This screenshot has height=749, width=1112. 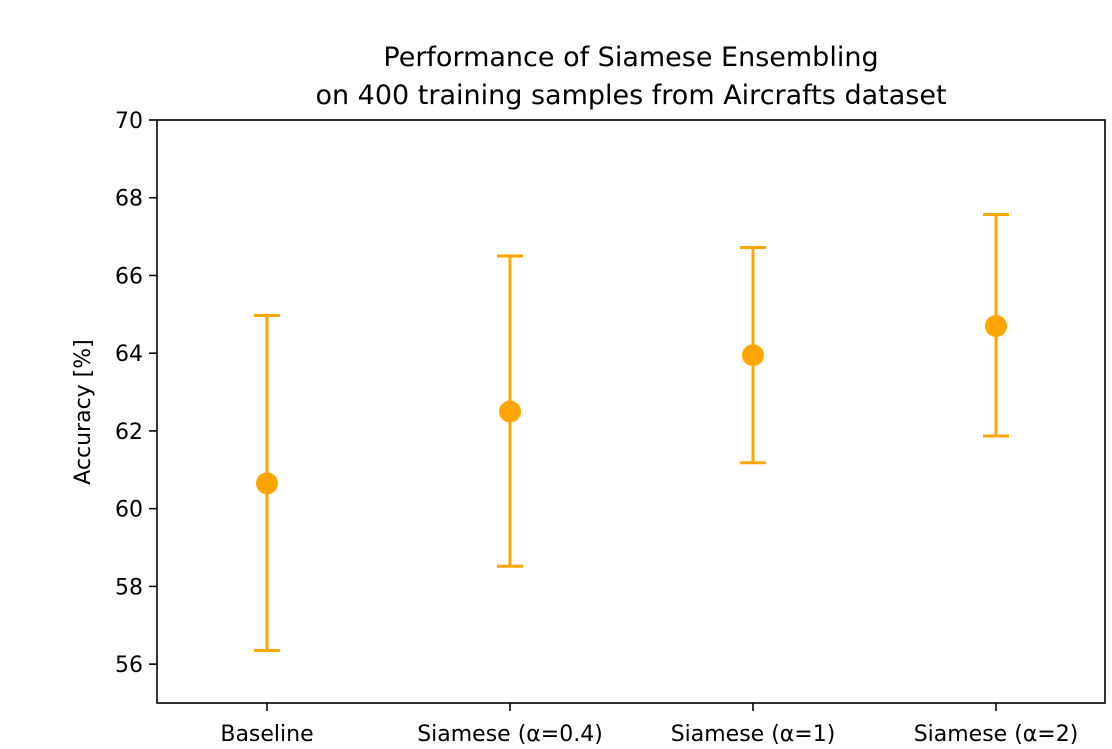 I want to click on y-axis: 56 58 60 62 64 66 68 70, so click(x=136, y=393).